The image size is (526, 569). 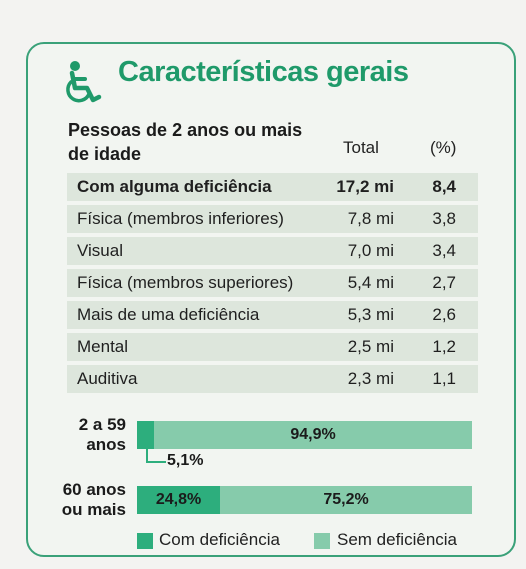 I want to click on row-total: 7,8 mi, so click(x=370, y=218).